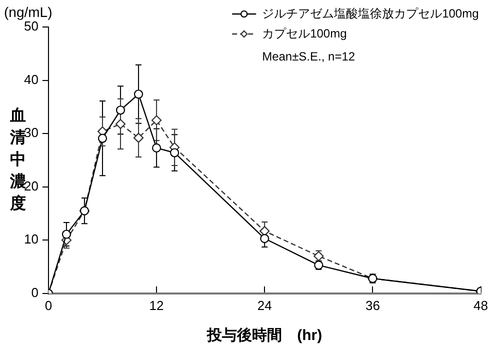 The width and height of the screenshot is (500, 348). Describe the element at coordinates (31, 132) in the screenshot. I see `y-tick-label: 30` at that location.